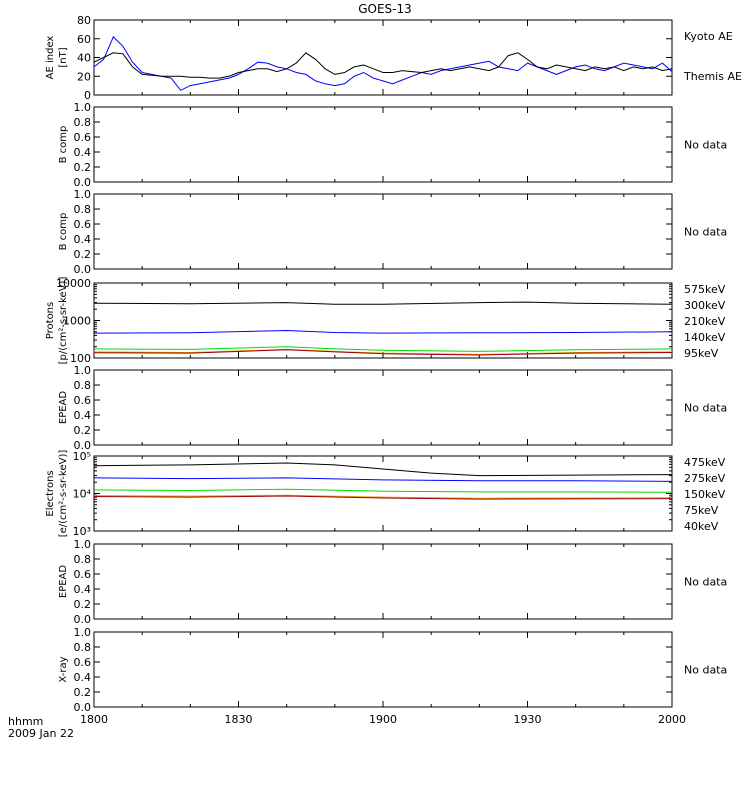 The width and height of the screenshot is (750, 800). What do you see at coordinates (383, 719) in the screenshot?
I see `x-tick-label: 1900` at bounding box center [383, 719].